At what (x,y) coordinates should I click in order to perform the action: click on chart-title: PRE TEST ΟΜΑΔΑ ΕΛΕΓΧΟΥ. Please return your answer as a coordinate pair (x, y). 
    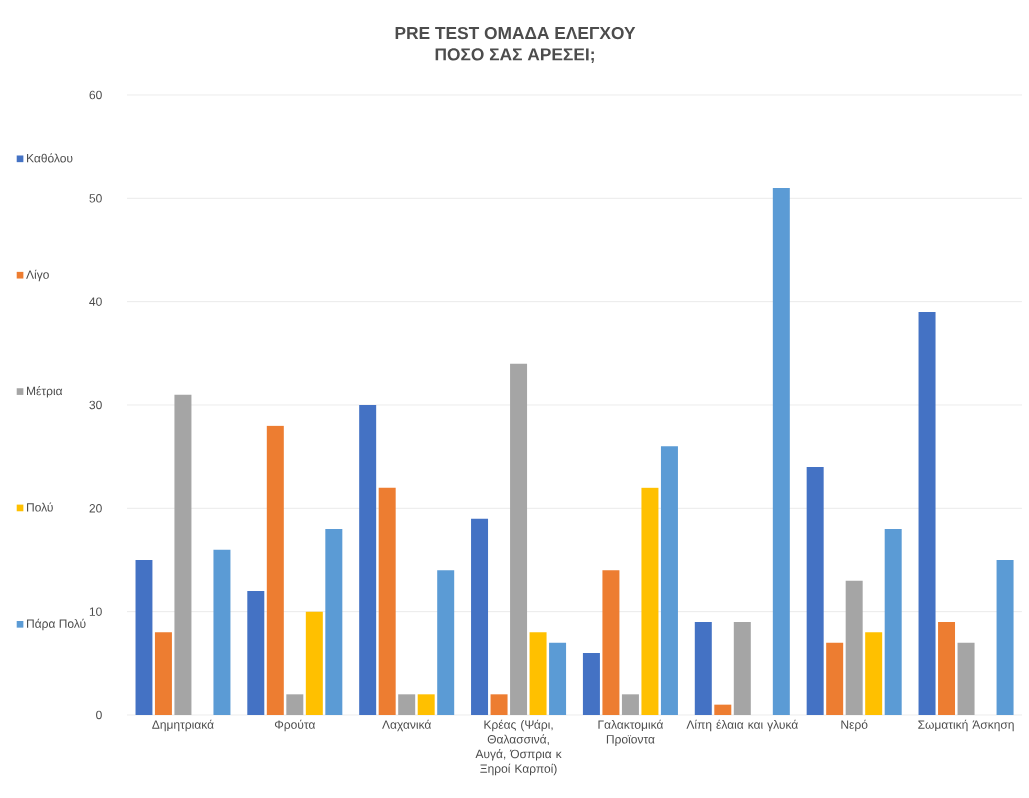
    Looking at the image, I should click on (515, 33).